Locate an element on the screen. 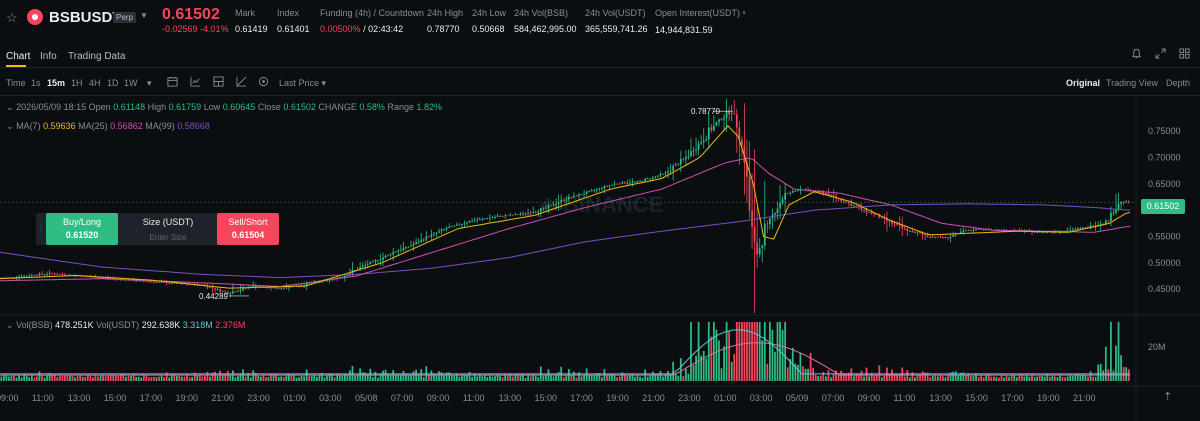 The height and width of the screenshot is (421, 1200). tab-trading-data: Trading Data is located at coordinates (97, 56).